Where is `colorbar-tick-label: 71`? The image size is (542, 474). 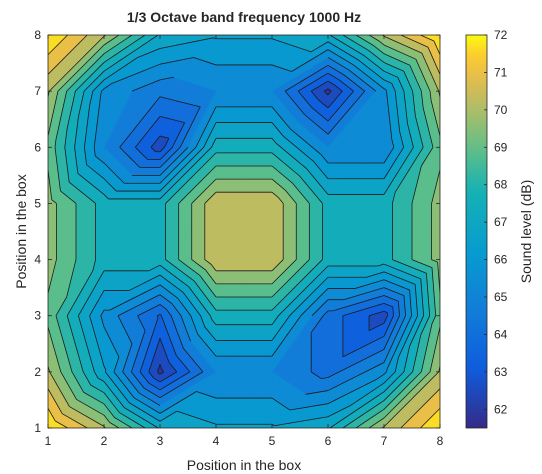 colorbar-tick-label: 71 is located at coordinates (501, 72).